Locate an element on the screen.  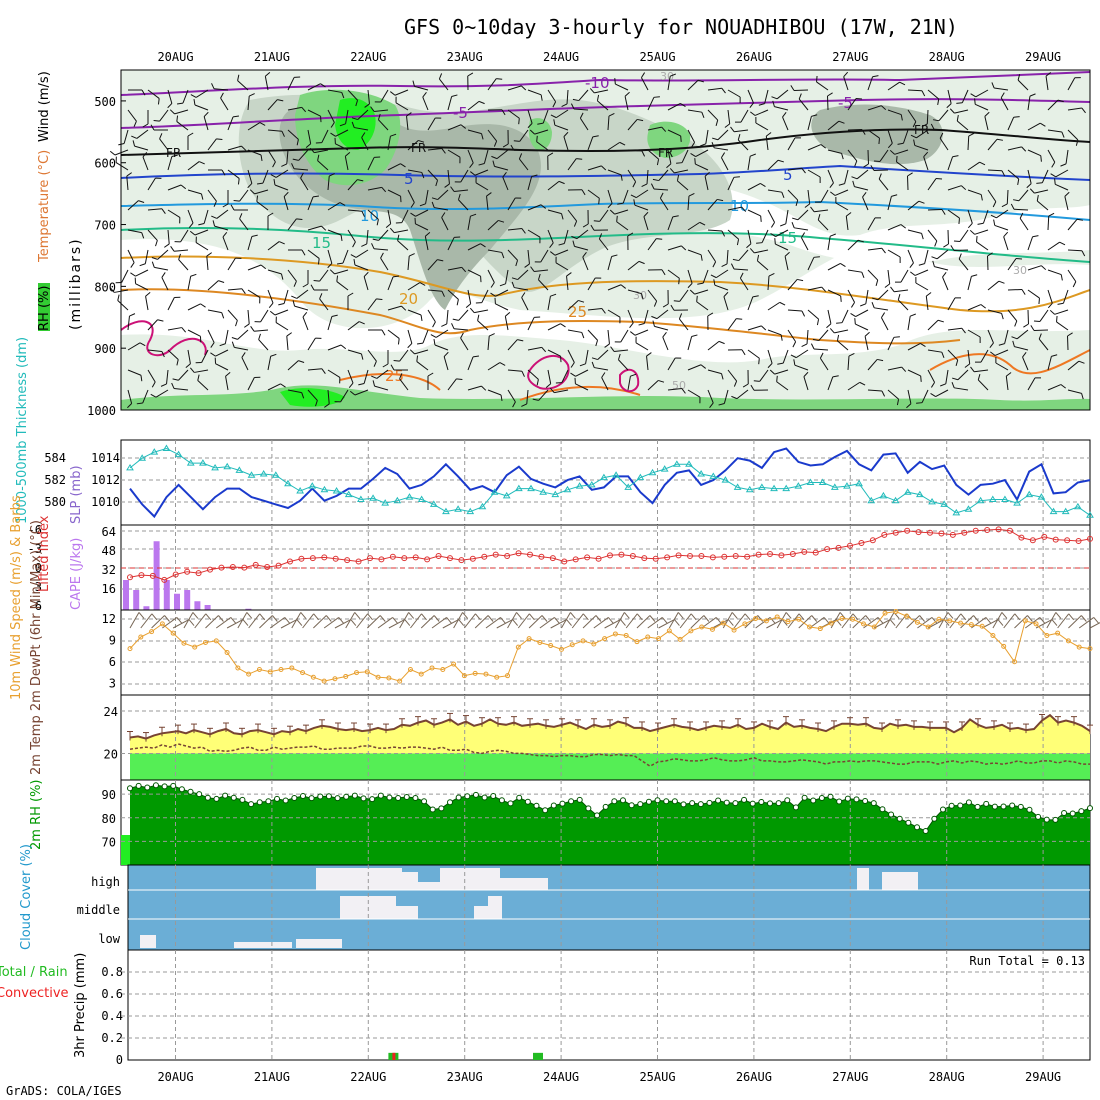
contour-minus10 is located at coordinates (605, 83).